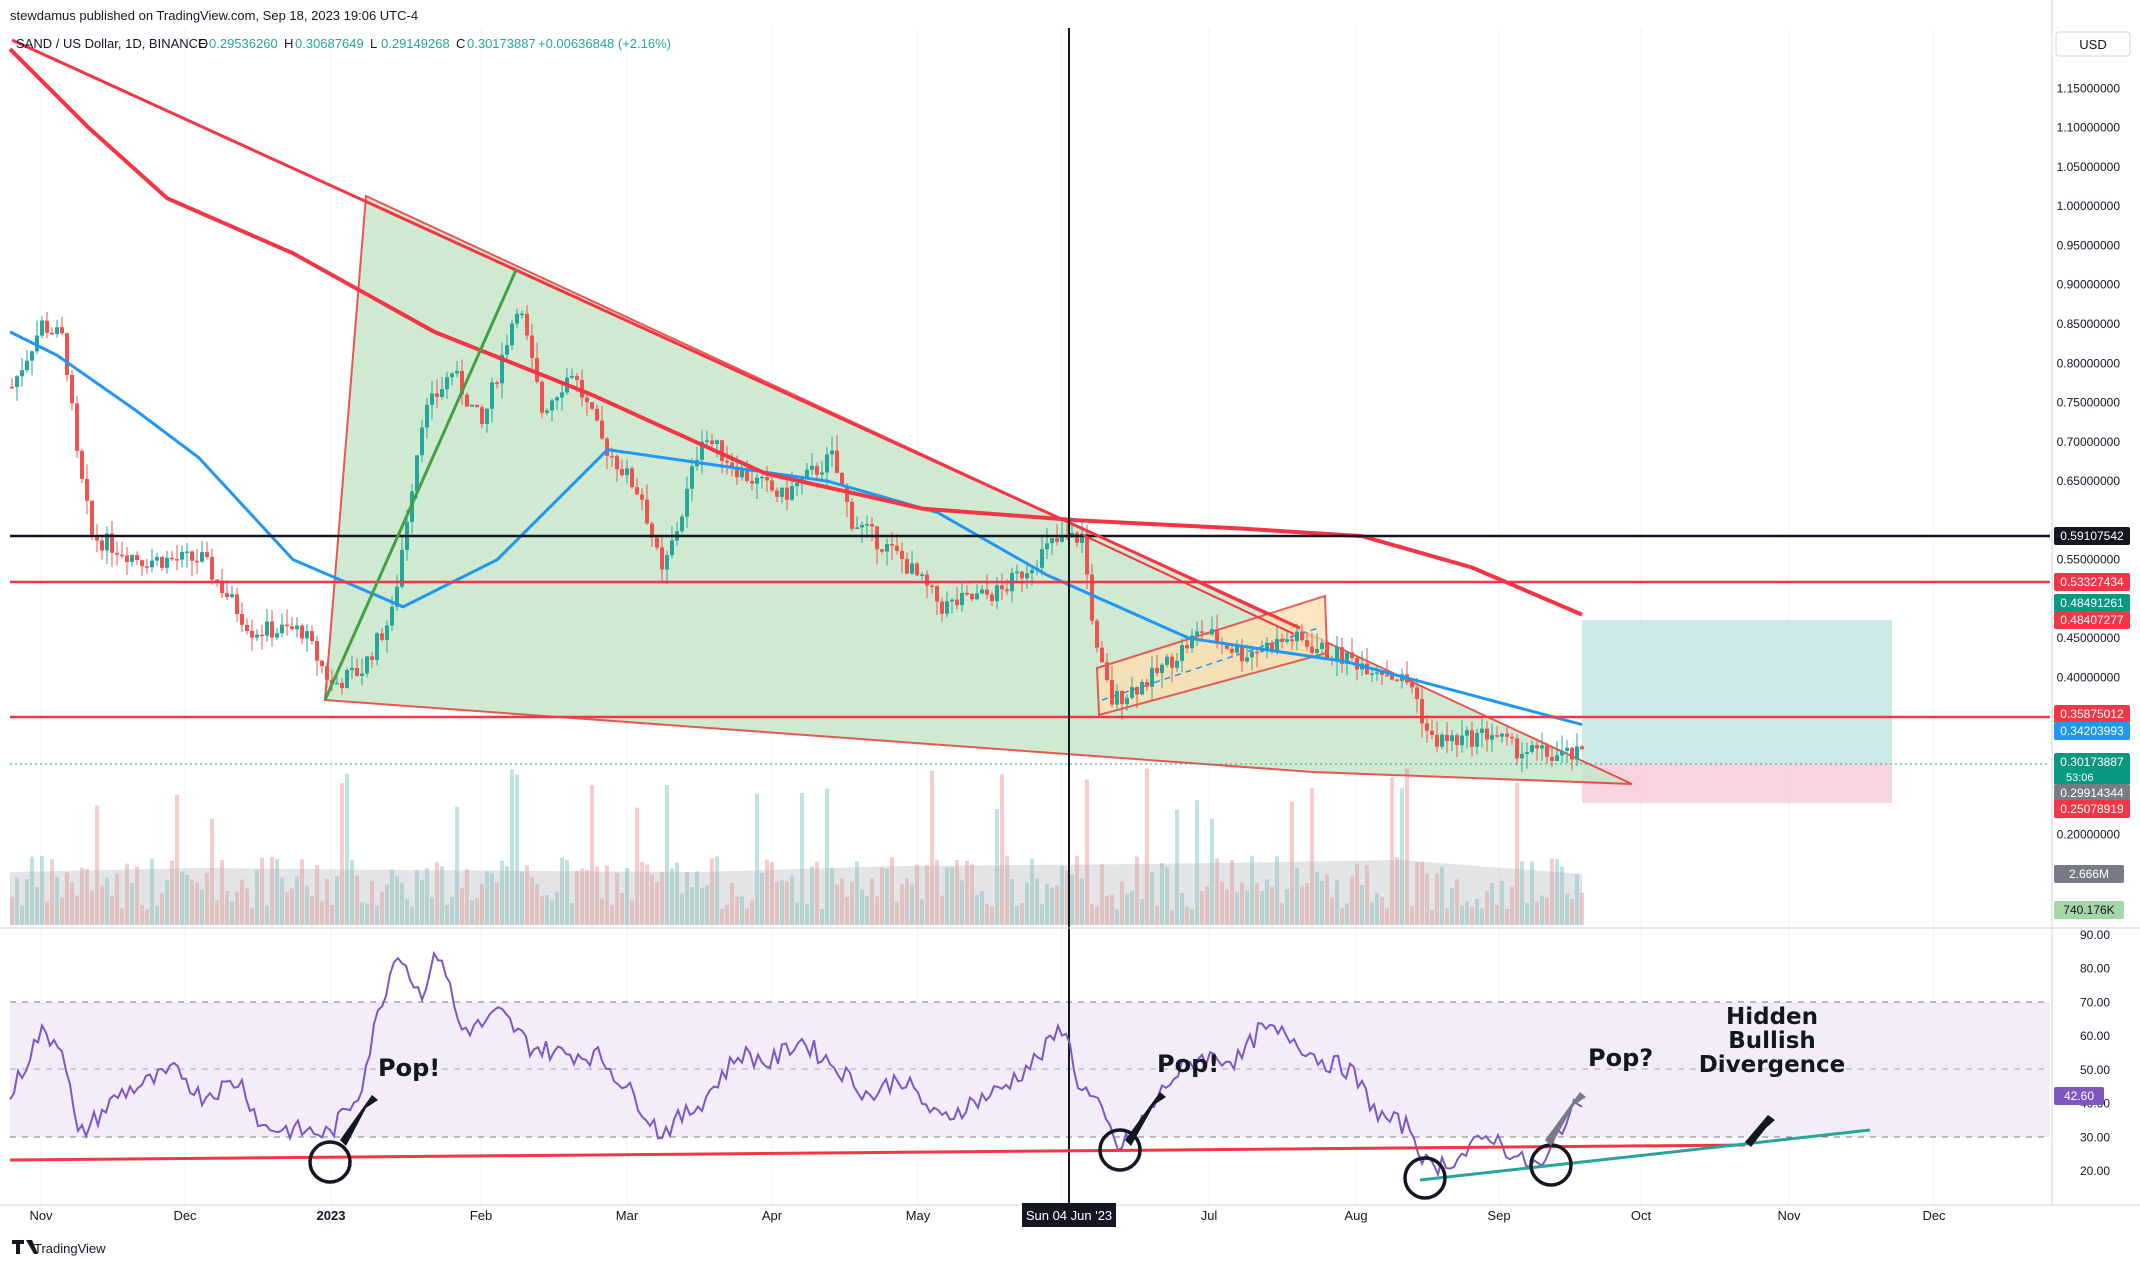 Image resolution: width=2140 pixels, height=1262 pixels. What do you see at coordinates (2089, 403) in the screenshot?
I see `price-tick: 0.75000000` at bounding box center [2089, 403].